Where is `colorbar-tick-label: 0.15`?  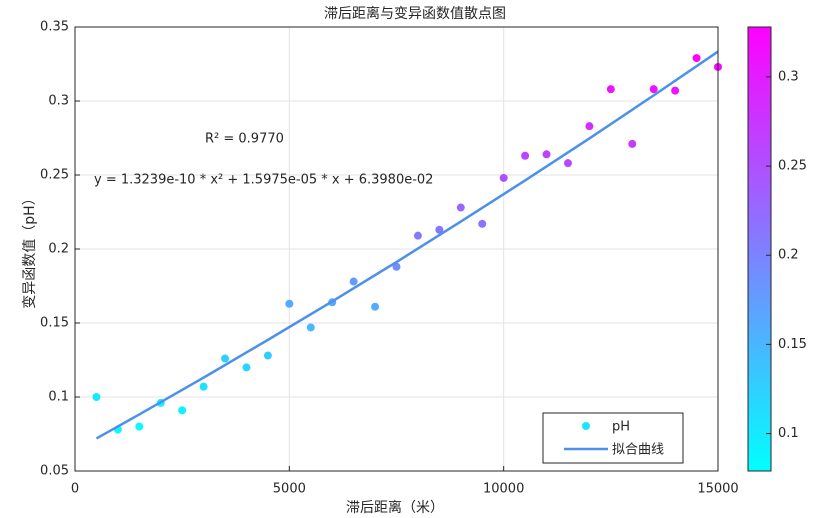
colorbar-tick-label: 0.15 is located at coordinates (792, 344).